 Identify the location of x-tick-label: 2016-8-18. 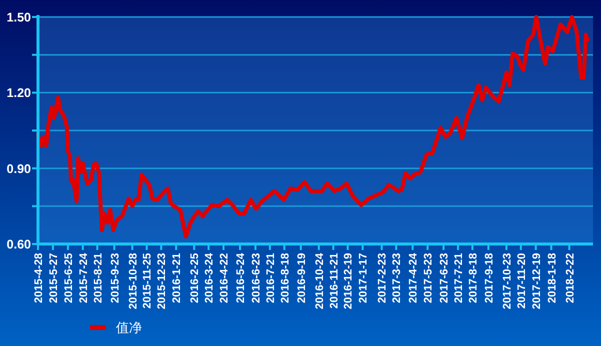
(285, 278).